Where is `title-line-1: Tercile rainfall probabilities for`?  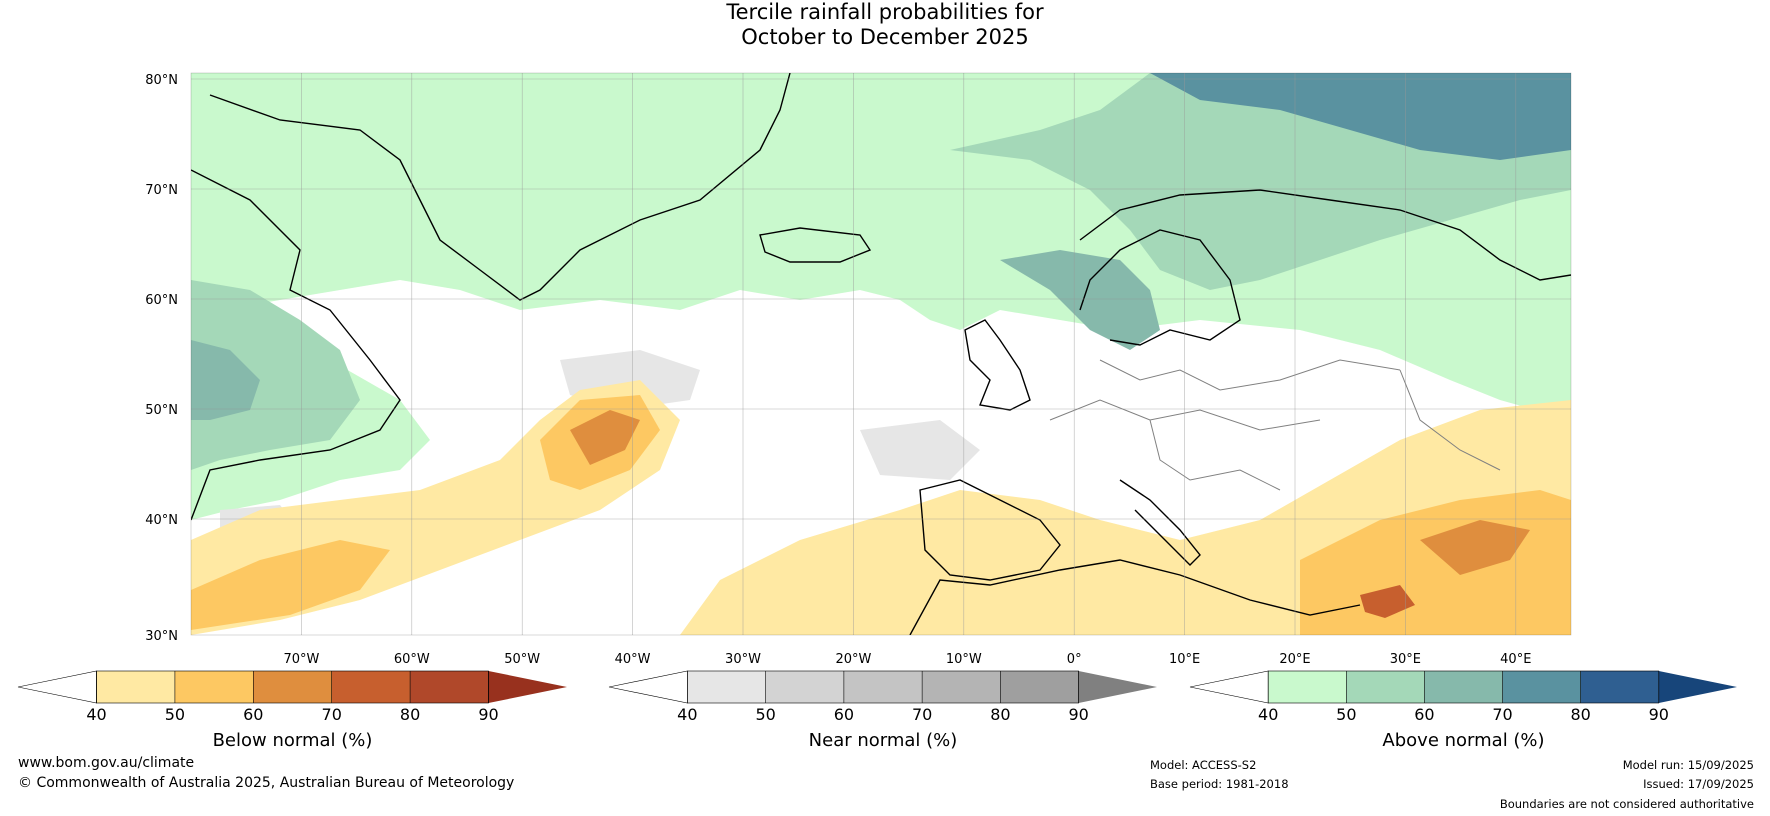
title-line-1: Tercile rainfall probabilities for is located at coordinates (885, 12).